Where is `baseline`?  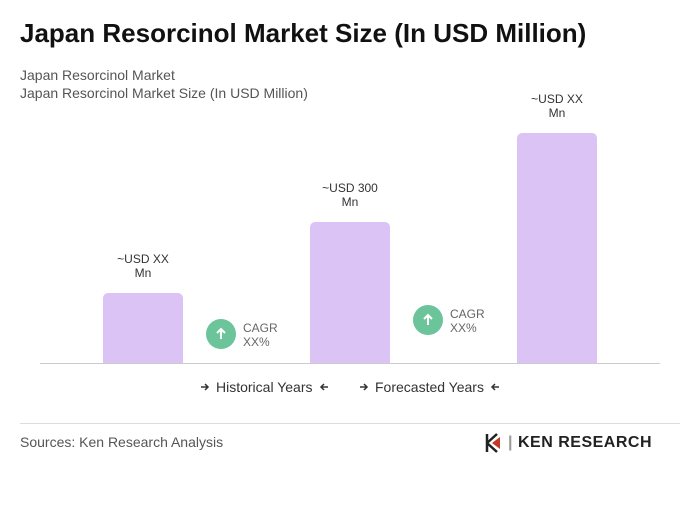 baseline is located at coordinates (350, 363).